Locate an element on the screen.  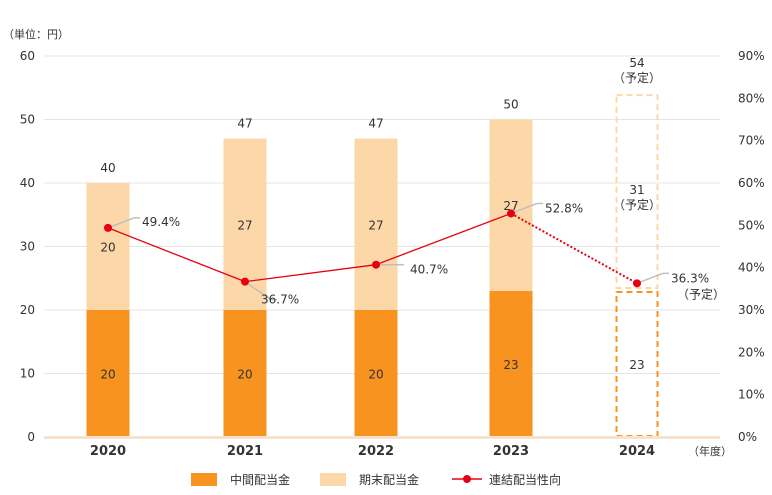
bar-year-end-planned is located at coordinates (637, 191).